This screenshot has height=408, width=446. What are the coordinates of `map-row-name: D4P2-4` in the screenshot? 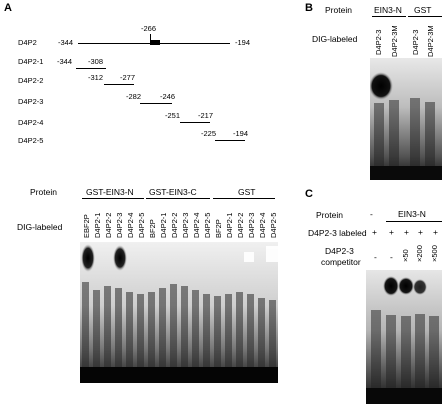 It's located at (31, 122).